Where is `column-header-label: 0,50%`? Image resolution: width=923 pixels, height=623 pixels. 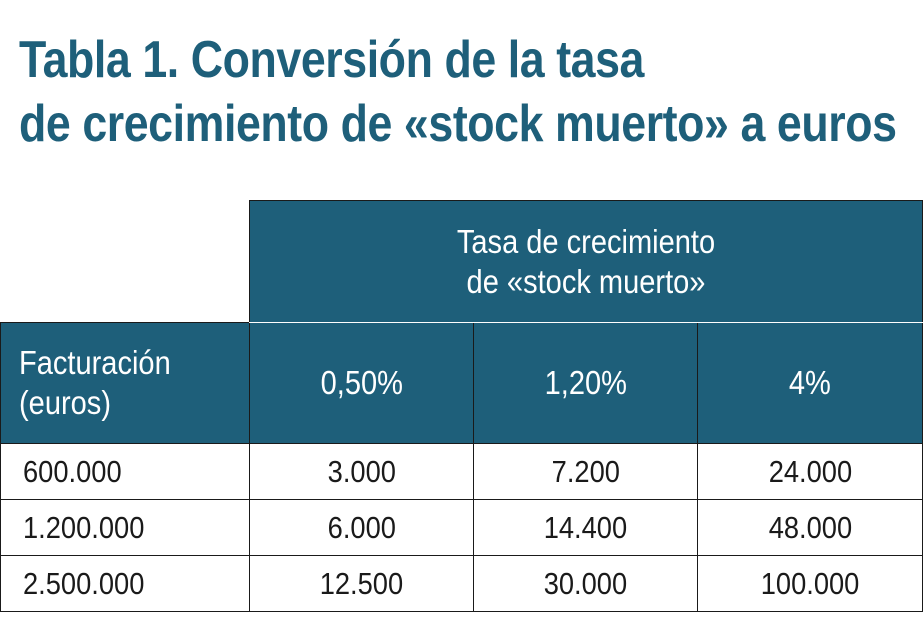
column-header-label: 0,50% is located at coordinates (361, 382).